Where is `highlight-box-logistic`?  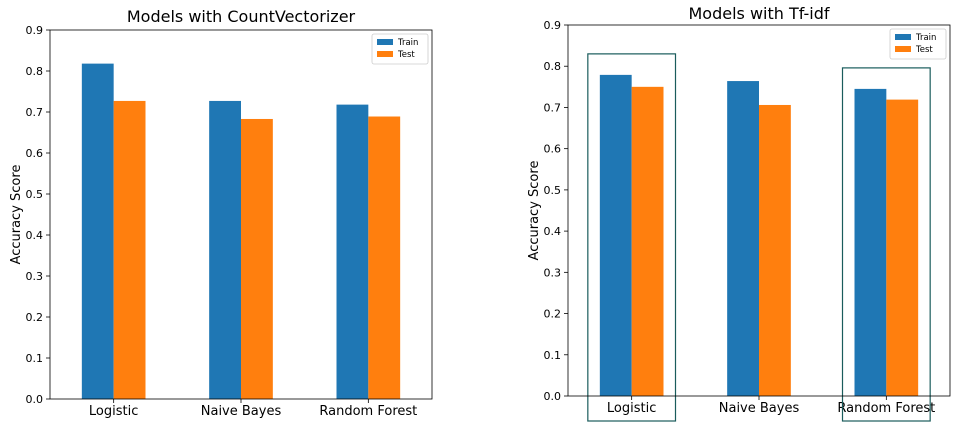
highlight-box-logistic is located at coordinates (632, 237).